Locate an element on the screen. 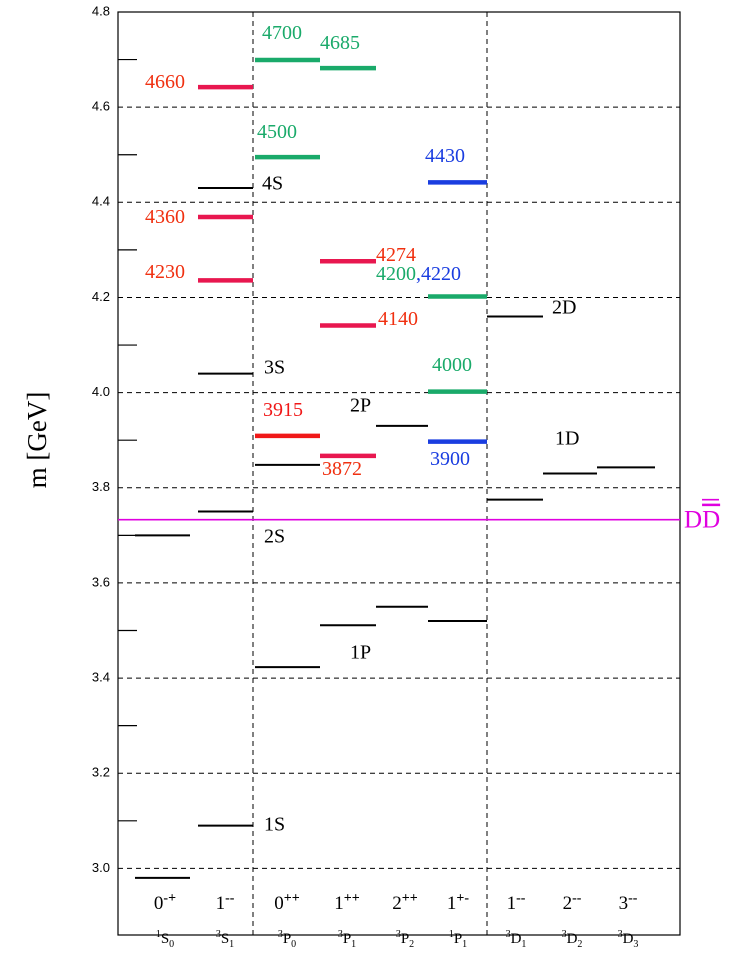  multiplet-label: 1S is located at coordinates (274, 825).